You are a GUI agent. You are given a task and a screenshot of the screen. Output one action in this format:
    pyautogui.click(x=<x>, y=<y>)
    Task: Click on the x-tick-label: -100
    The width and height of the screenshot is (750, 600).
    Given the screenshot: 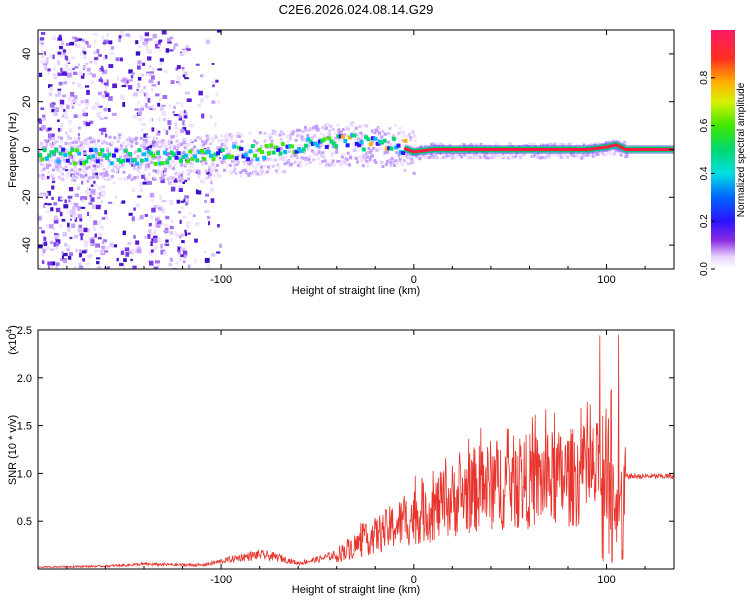 What is the action you would take?
    pyautogui.click(x=221, y=280)
    